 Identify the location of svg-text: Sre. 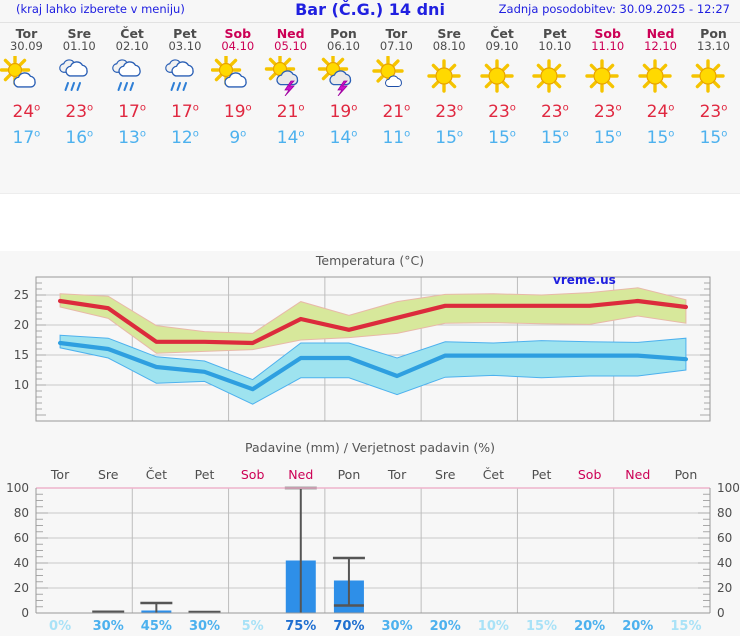
(445, 474).